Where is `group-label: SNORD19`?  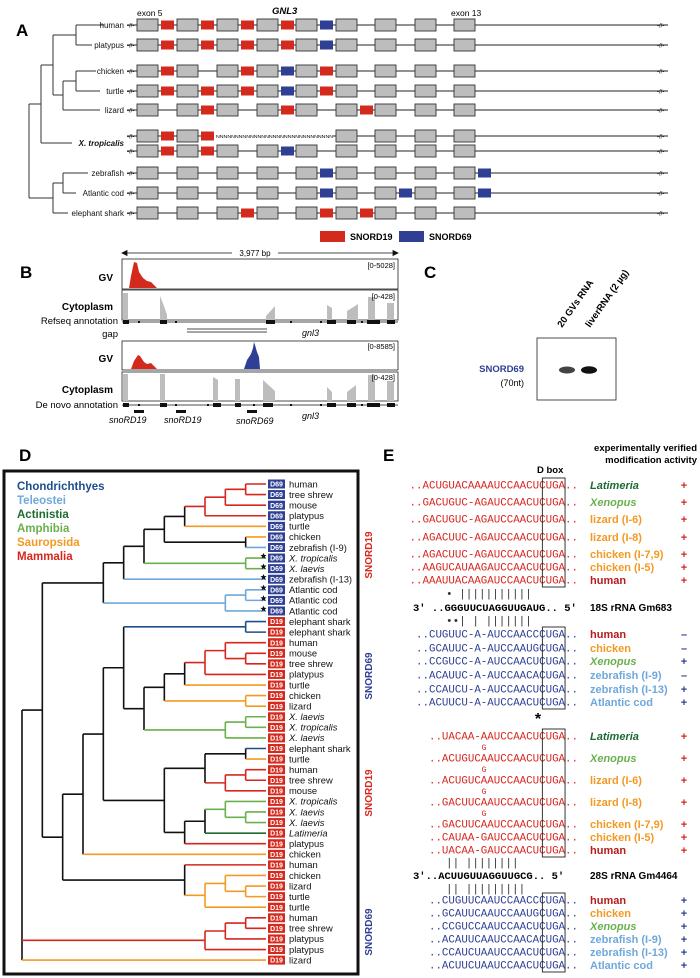 group-label: SNORD19 is located at coordinates (369, 555).